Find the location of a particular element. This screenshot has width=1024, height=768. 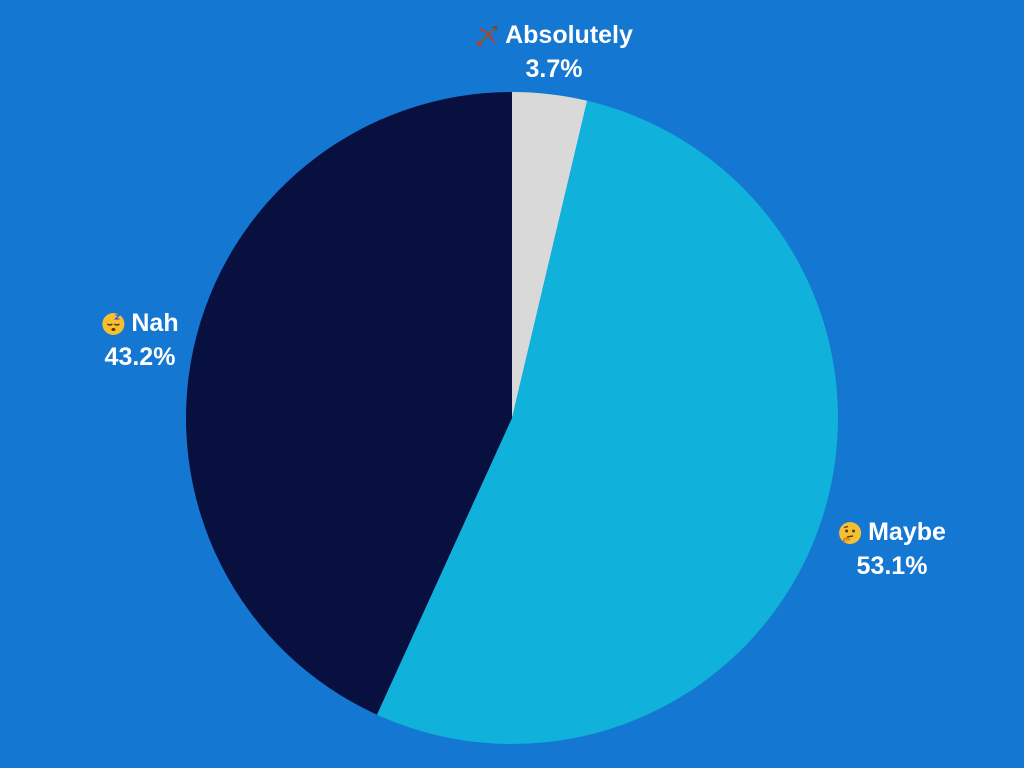

slice-label-nah: Nah 43.2% is located at coordinates (140, 340).